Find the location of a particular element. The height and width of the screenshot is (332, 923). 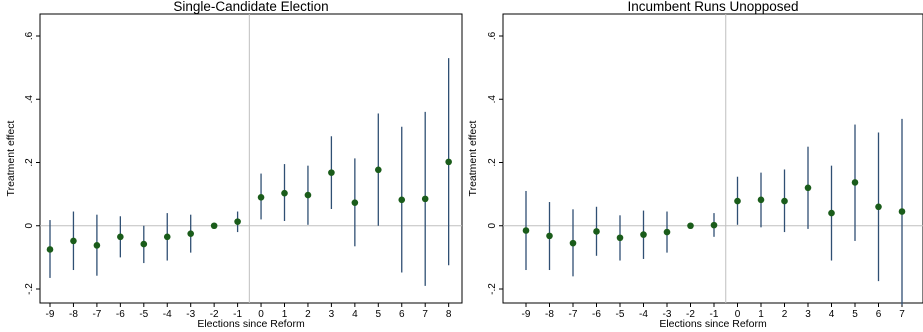

chart-title: Incumbent Runs Unopposed is located at coordinates (712, 7).